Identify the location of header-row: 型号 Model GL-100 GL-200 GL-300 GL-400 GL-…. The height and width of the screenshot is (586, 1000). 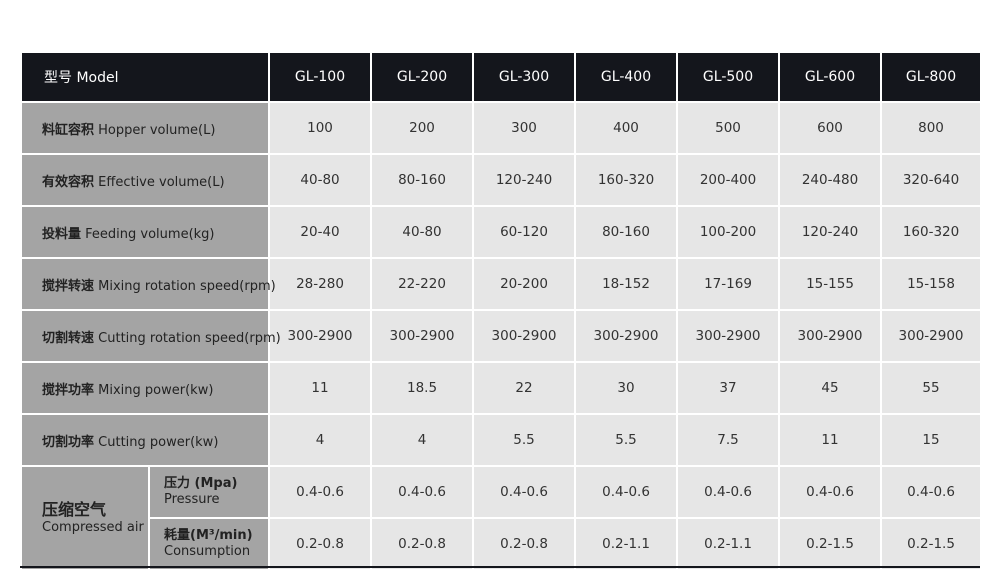
(501, 77).